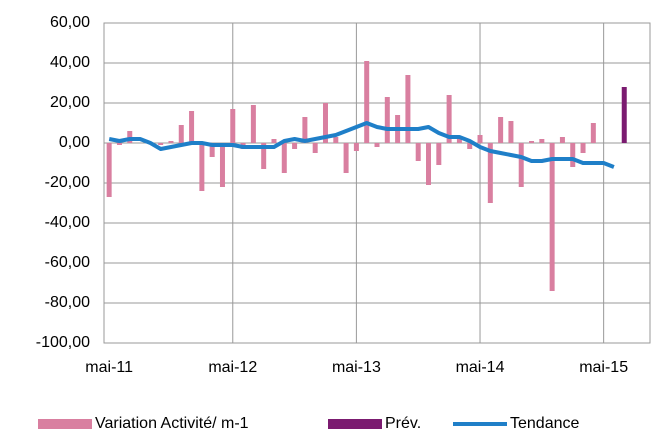 The image size is (651, 436). I want to click on legend-label: Prév., so click(403, 423).